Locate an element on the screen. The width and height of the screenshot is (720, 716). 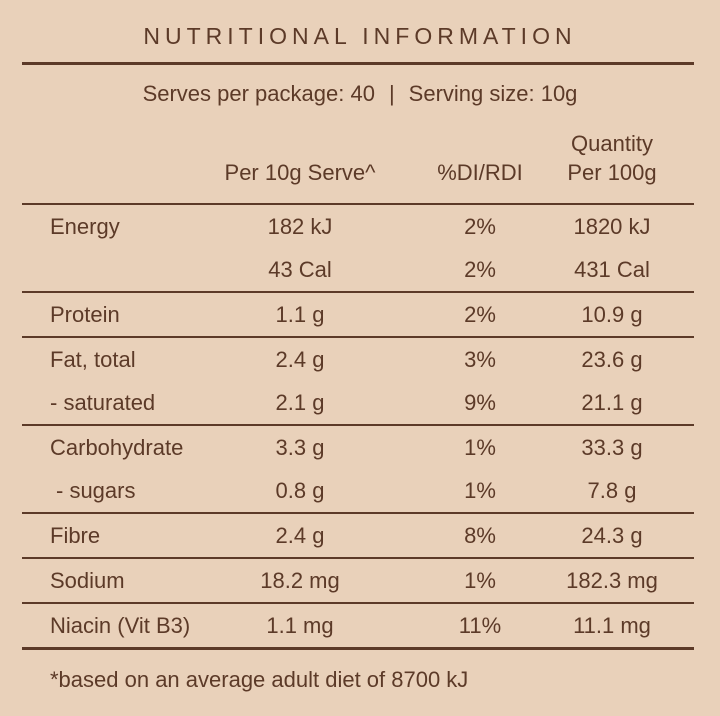
column-header-per-serve: Per 10g Serve^ is located at coordinates (300, 172).